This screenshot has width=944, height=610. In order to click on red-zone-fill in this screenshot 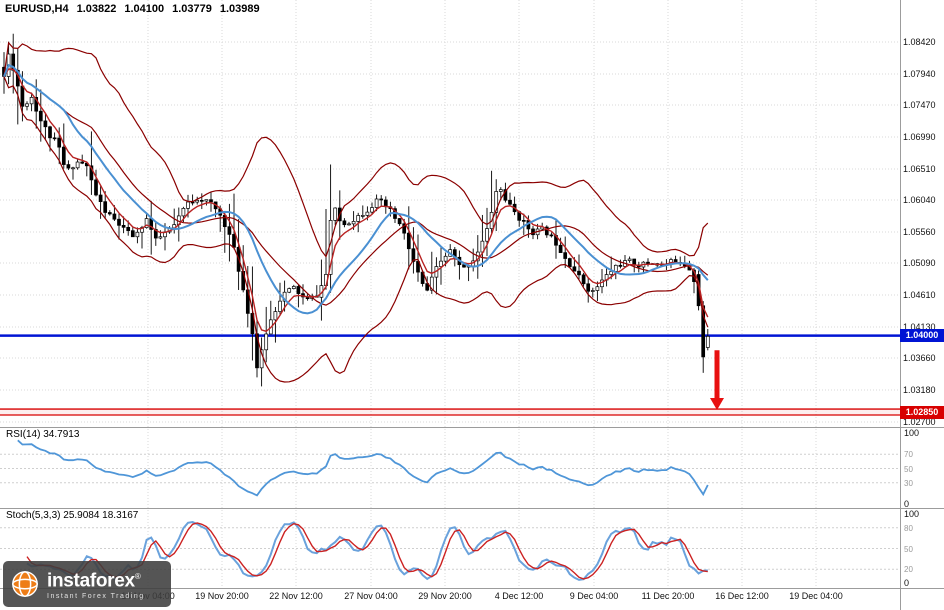, I will do `click(450, 412)`.